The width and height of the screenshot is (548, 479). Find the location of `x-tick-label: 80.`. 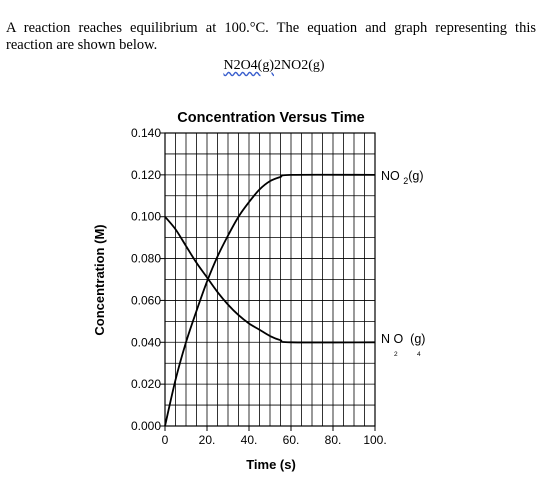

x-tick-label: 80. is located at coordinates (333, 440).